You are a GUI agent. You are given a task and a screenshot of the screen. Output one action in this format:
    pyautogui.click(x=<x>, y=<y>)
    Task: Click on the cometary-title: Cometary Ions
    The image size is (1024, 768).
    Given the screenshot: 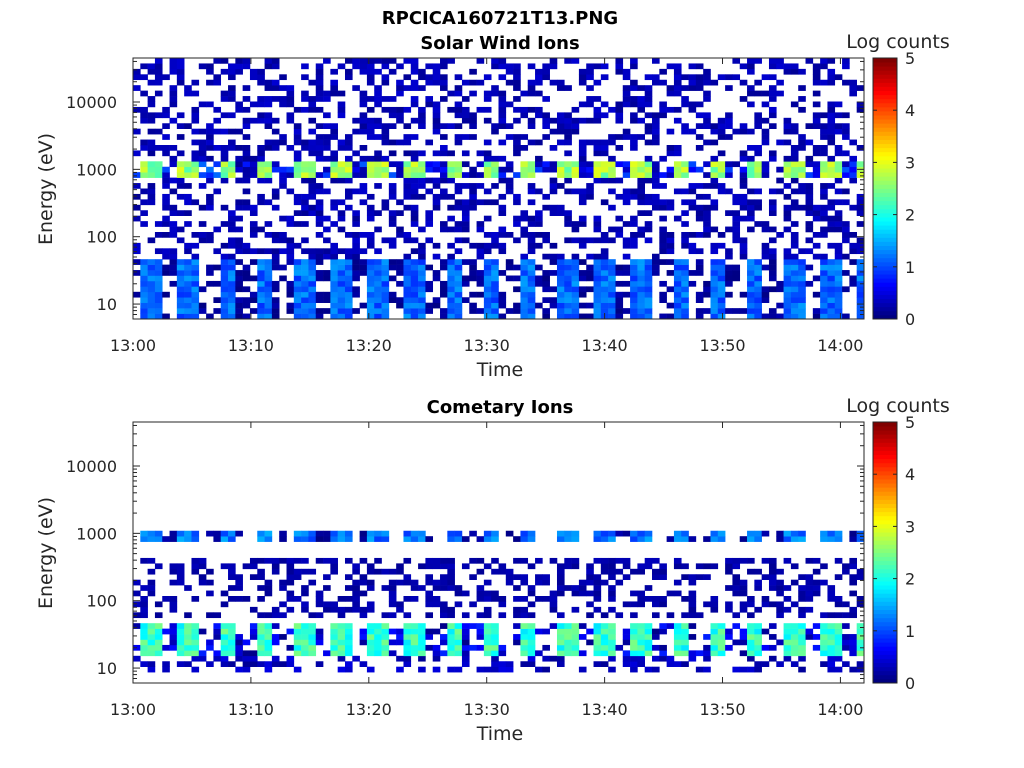 What is the action you would take?
    pyautogui.click(x=500, y=407)
    